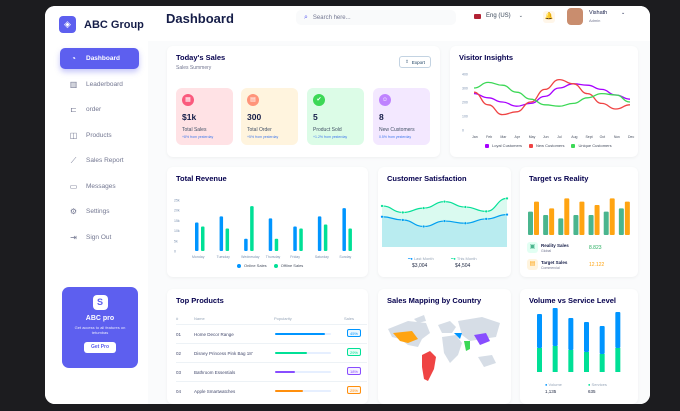 The image size is (680, 411). I want to click on table-row: 04 Apple Smartwatches 25%, so click(271, 390).